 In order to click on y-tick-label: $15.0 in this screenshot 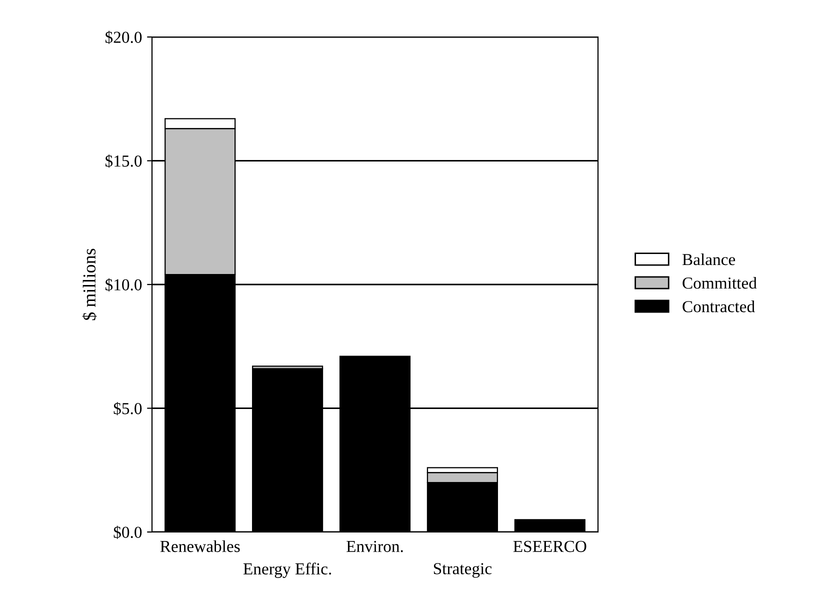, I will do `click(123, 161)`.